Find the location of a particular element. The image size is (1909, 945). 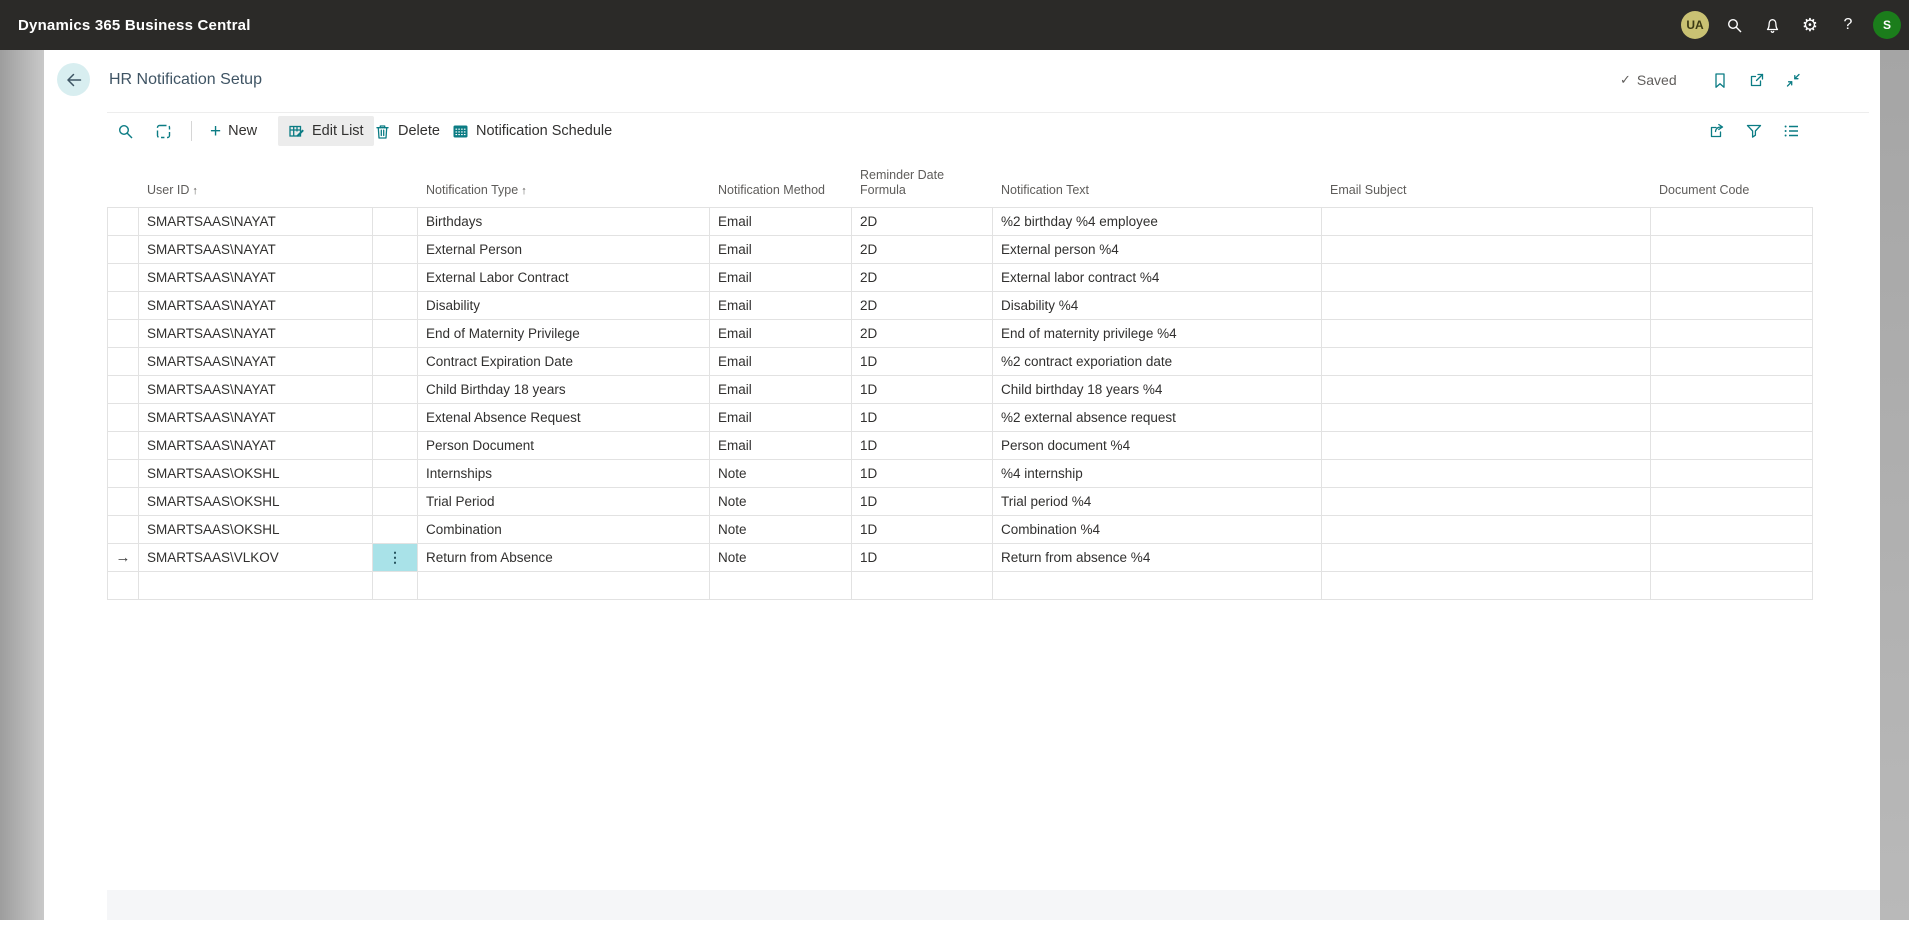

search-icon is located at coordinates (1734, 25).